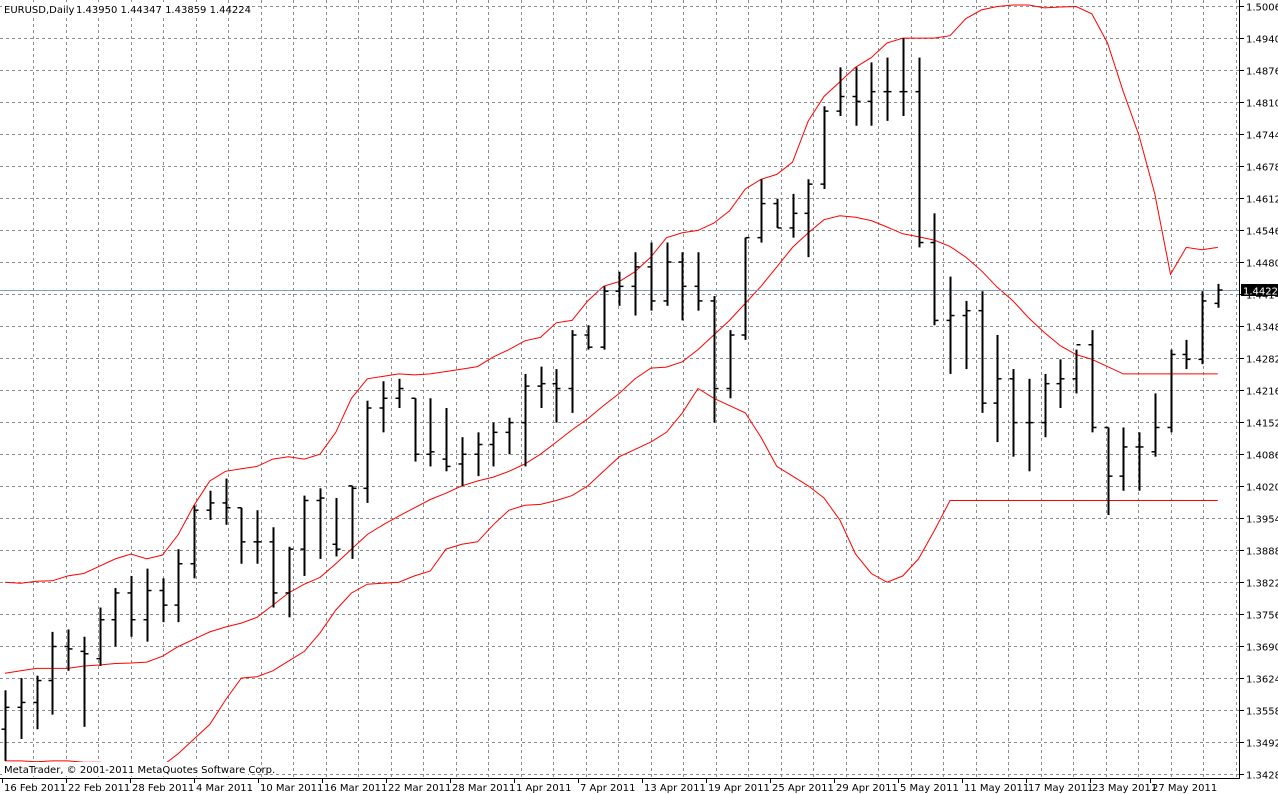  Describe the element at coordinates (291, 788) in the screenshot. I see `x-tick-label: 10 Mar 2011` at that location.